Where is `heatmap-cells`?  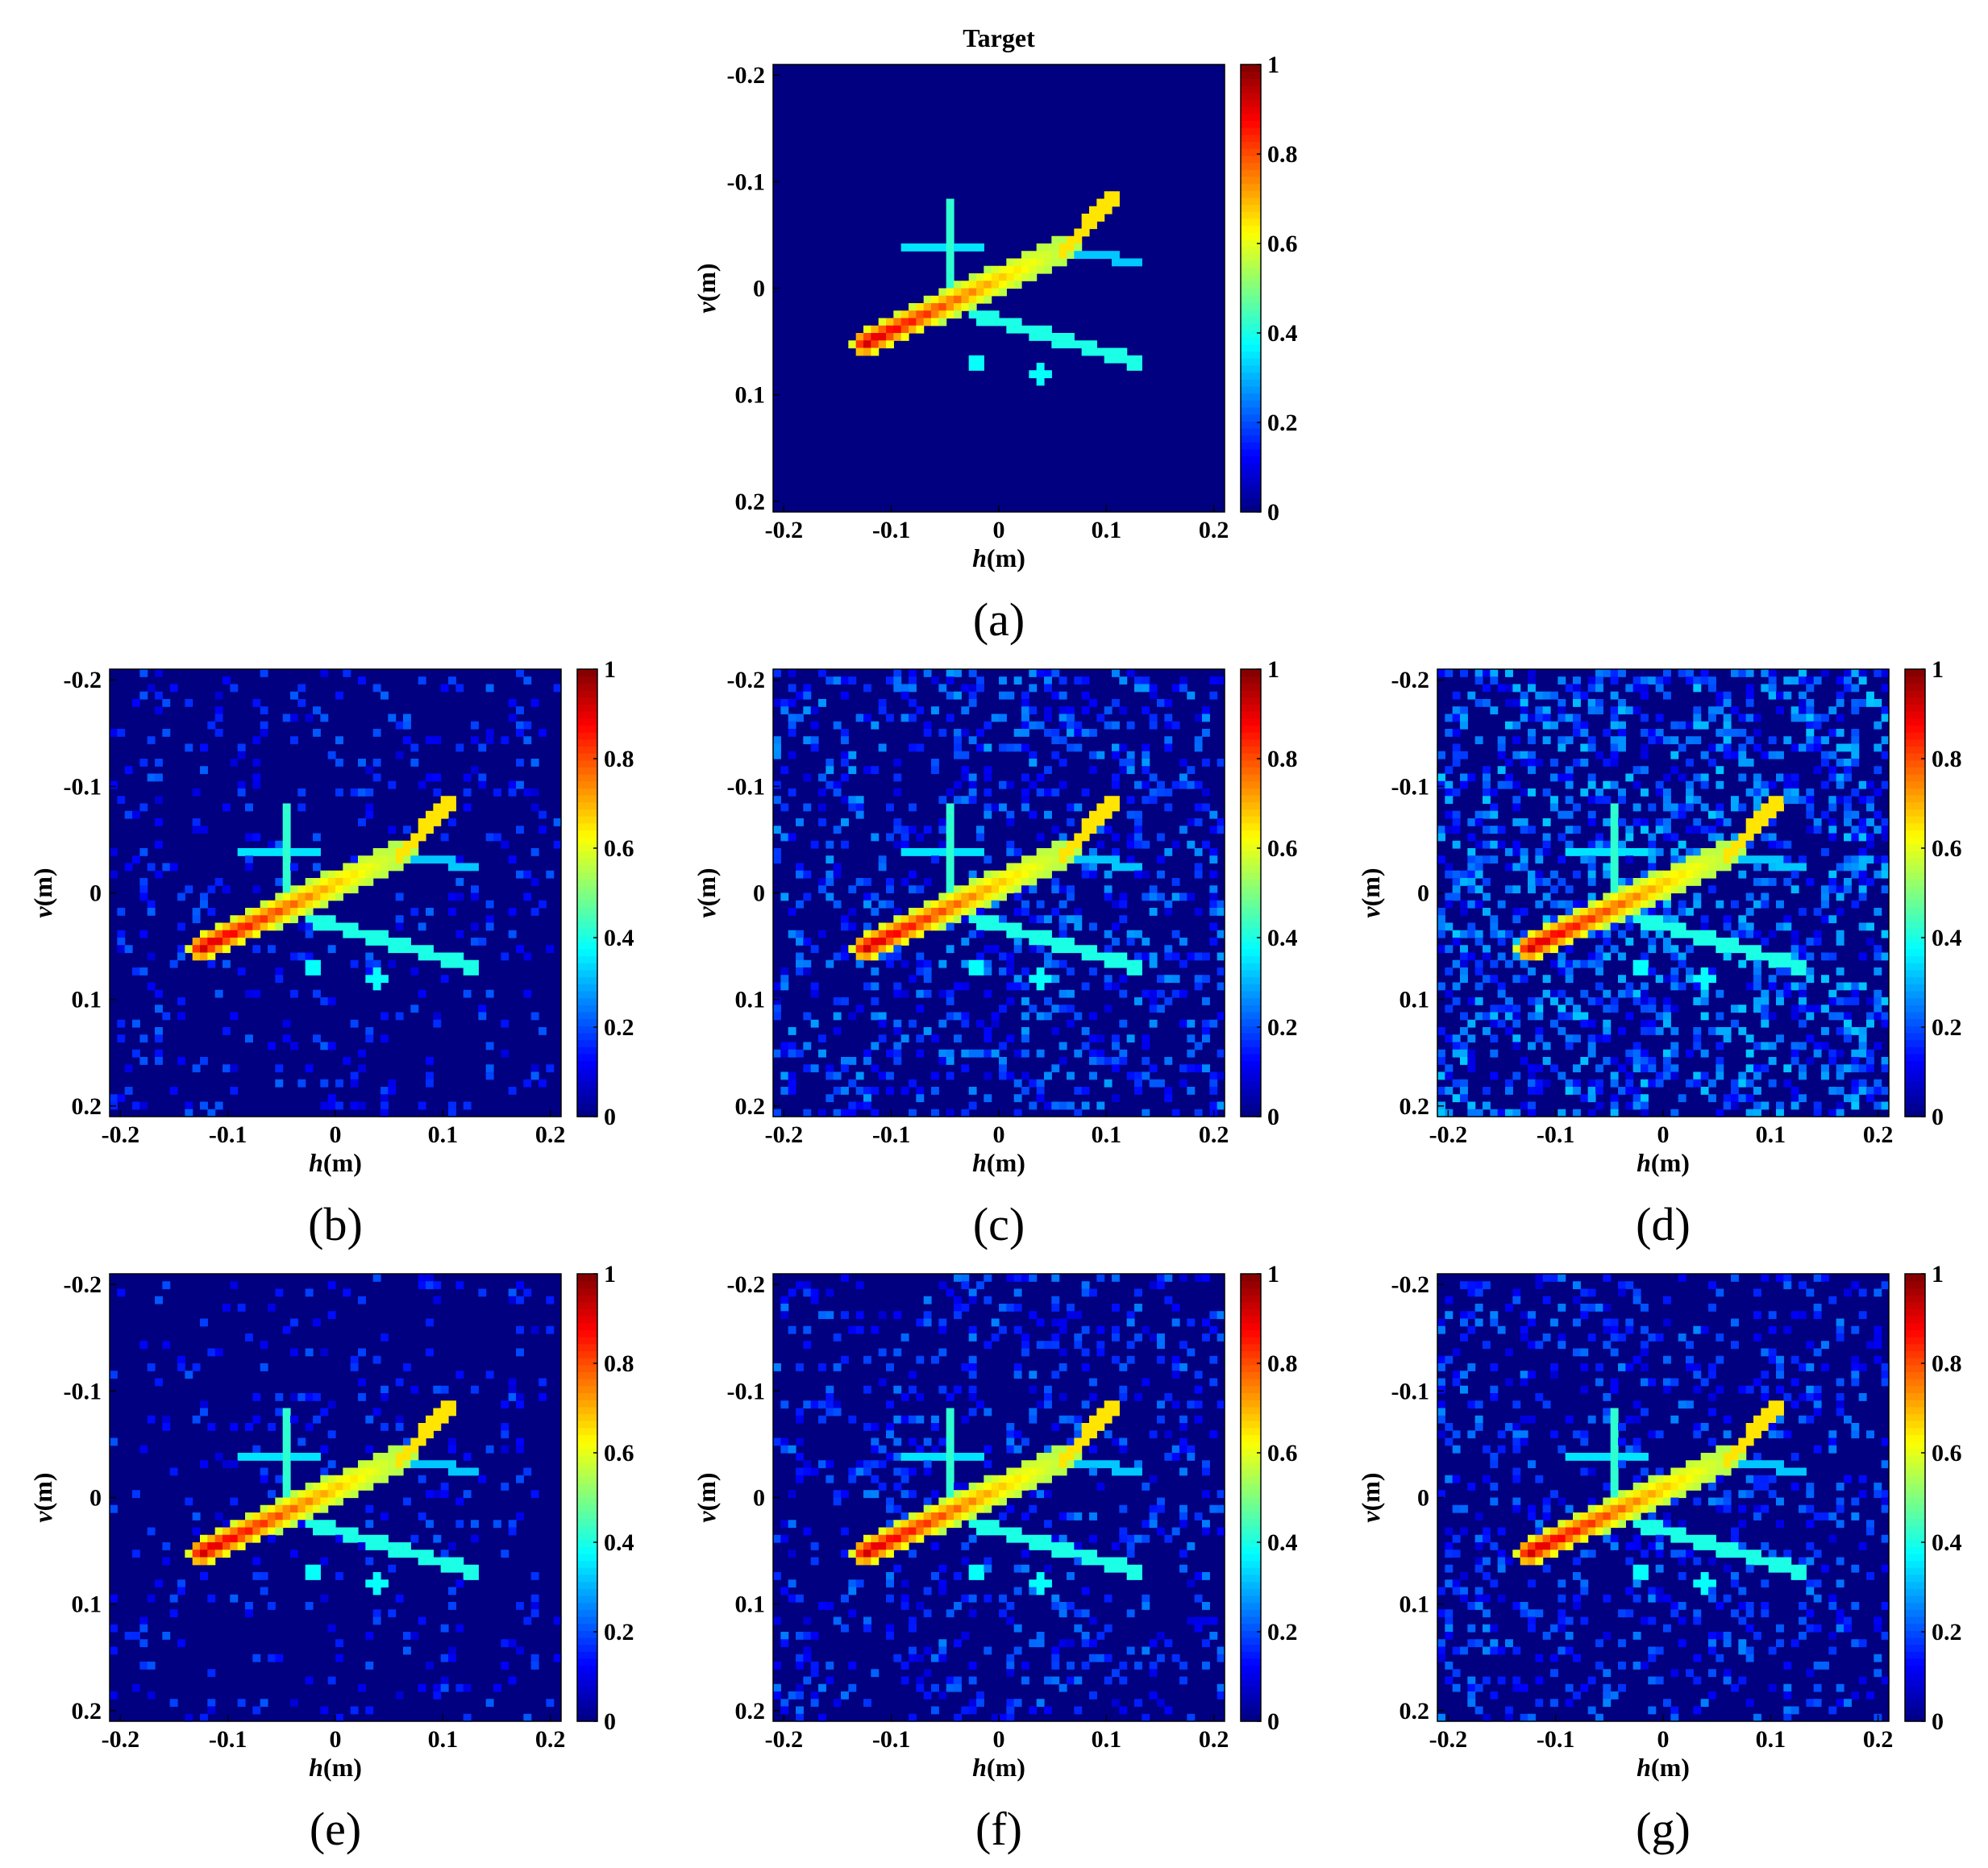 heatmap-cells is located at coordinates (1663, 893).